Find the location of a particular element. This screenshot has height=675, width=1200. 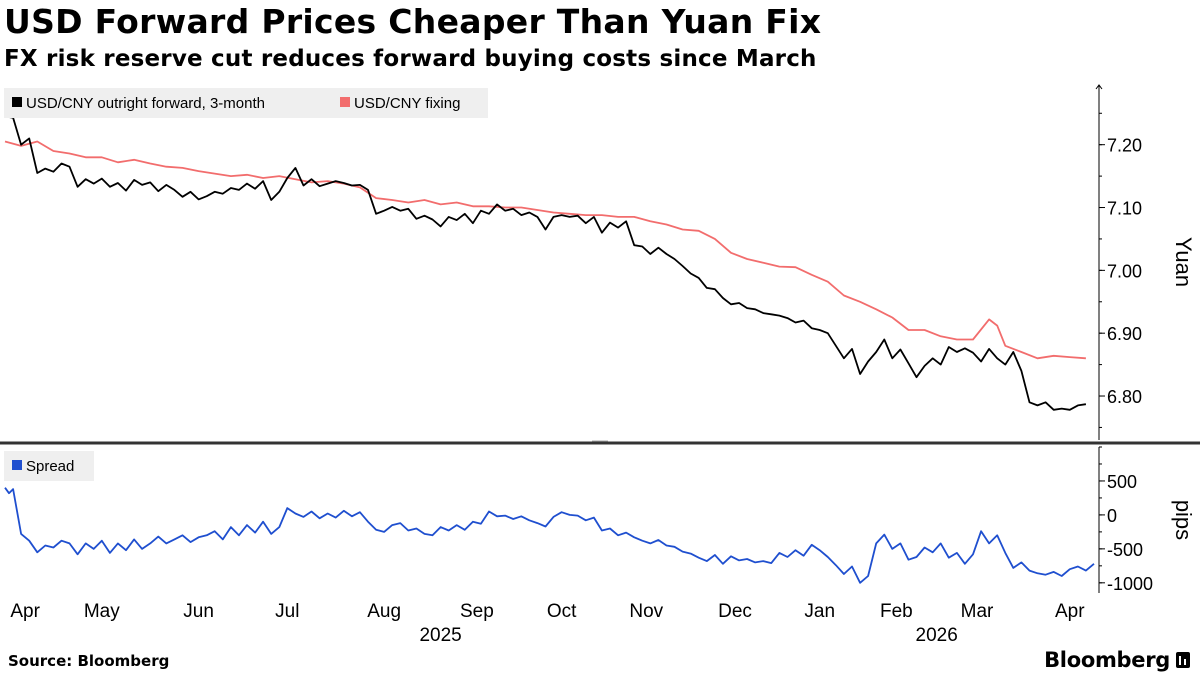

bottom-y-tick-label: 500 is located at coordinates (1122, 482).